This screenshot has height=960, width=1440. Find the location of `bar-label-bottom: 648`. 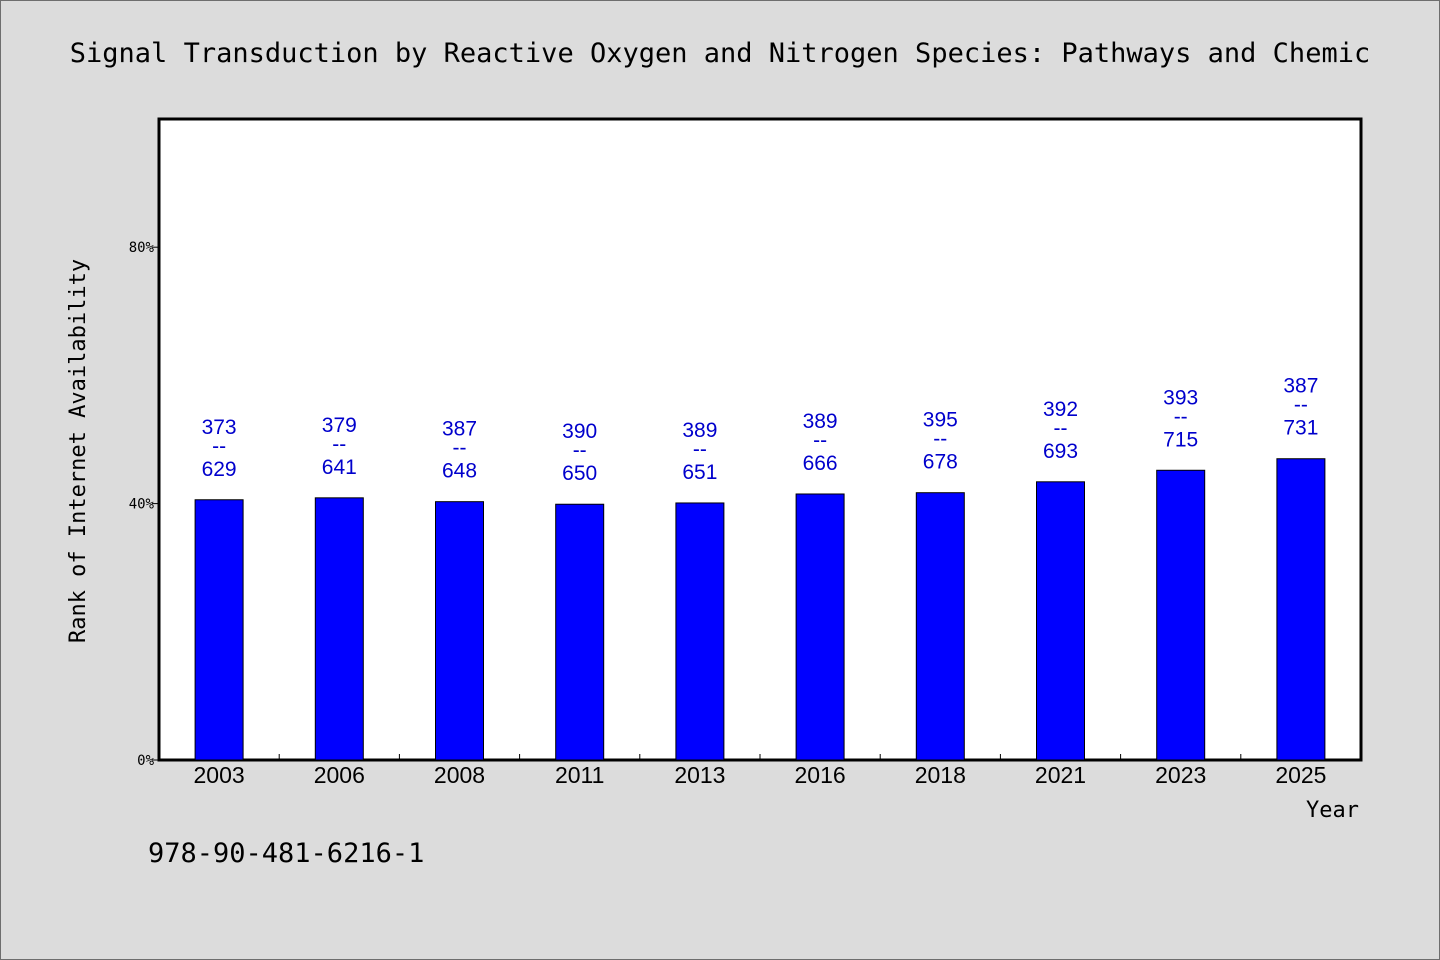

bar-label-bottom: 648 is located at coordinates (459, 471).